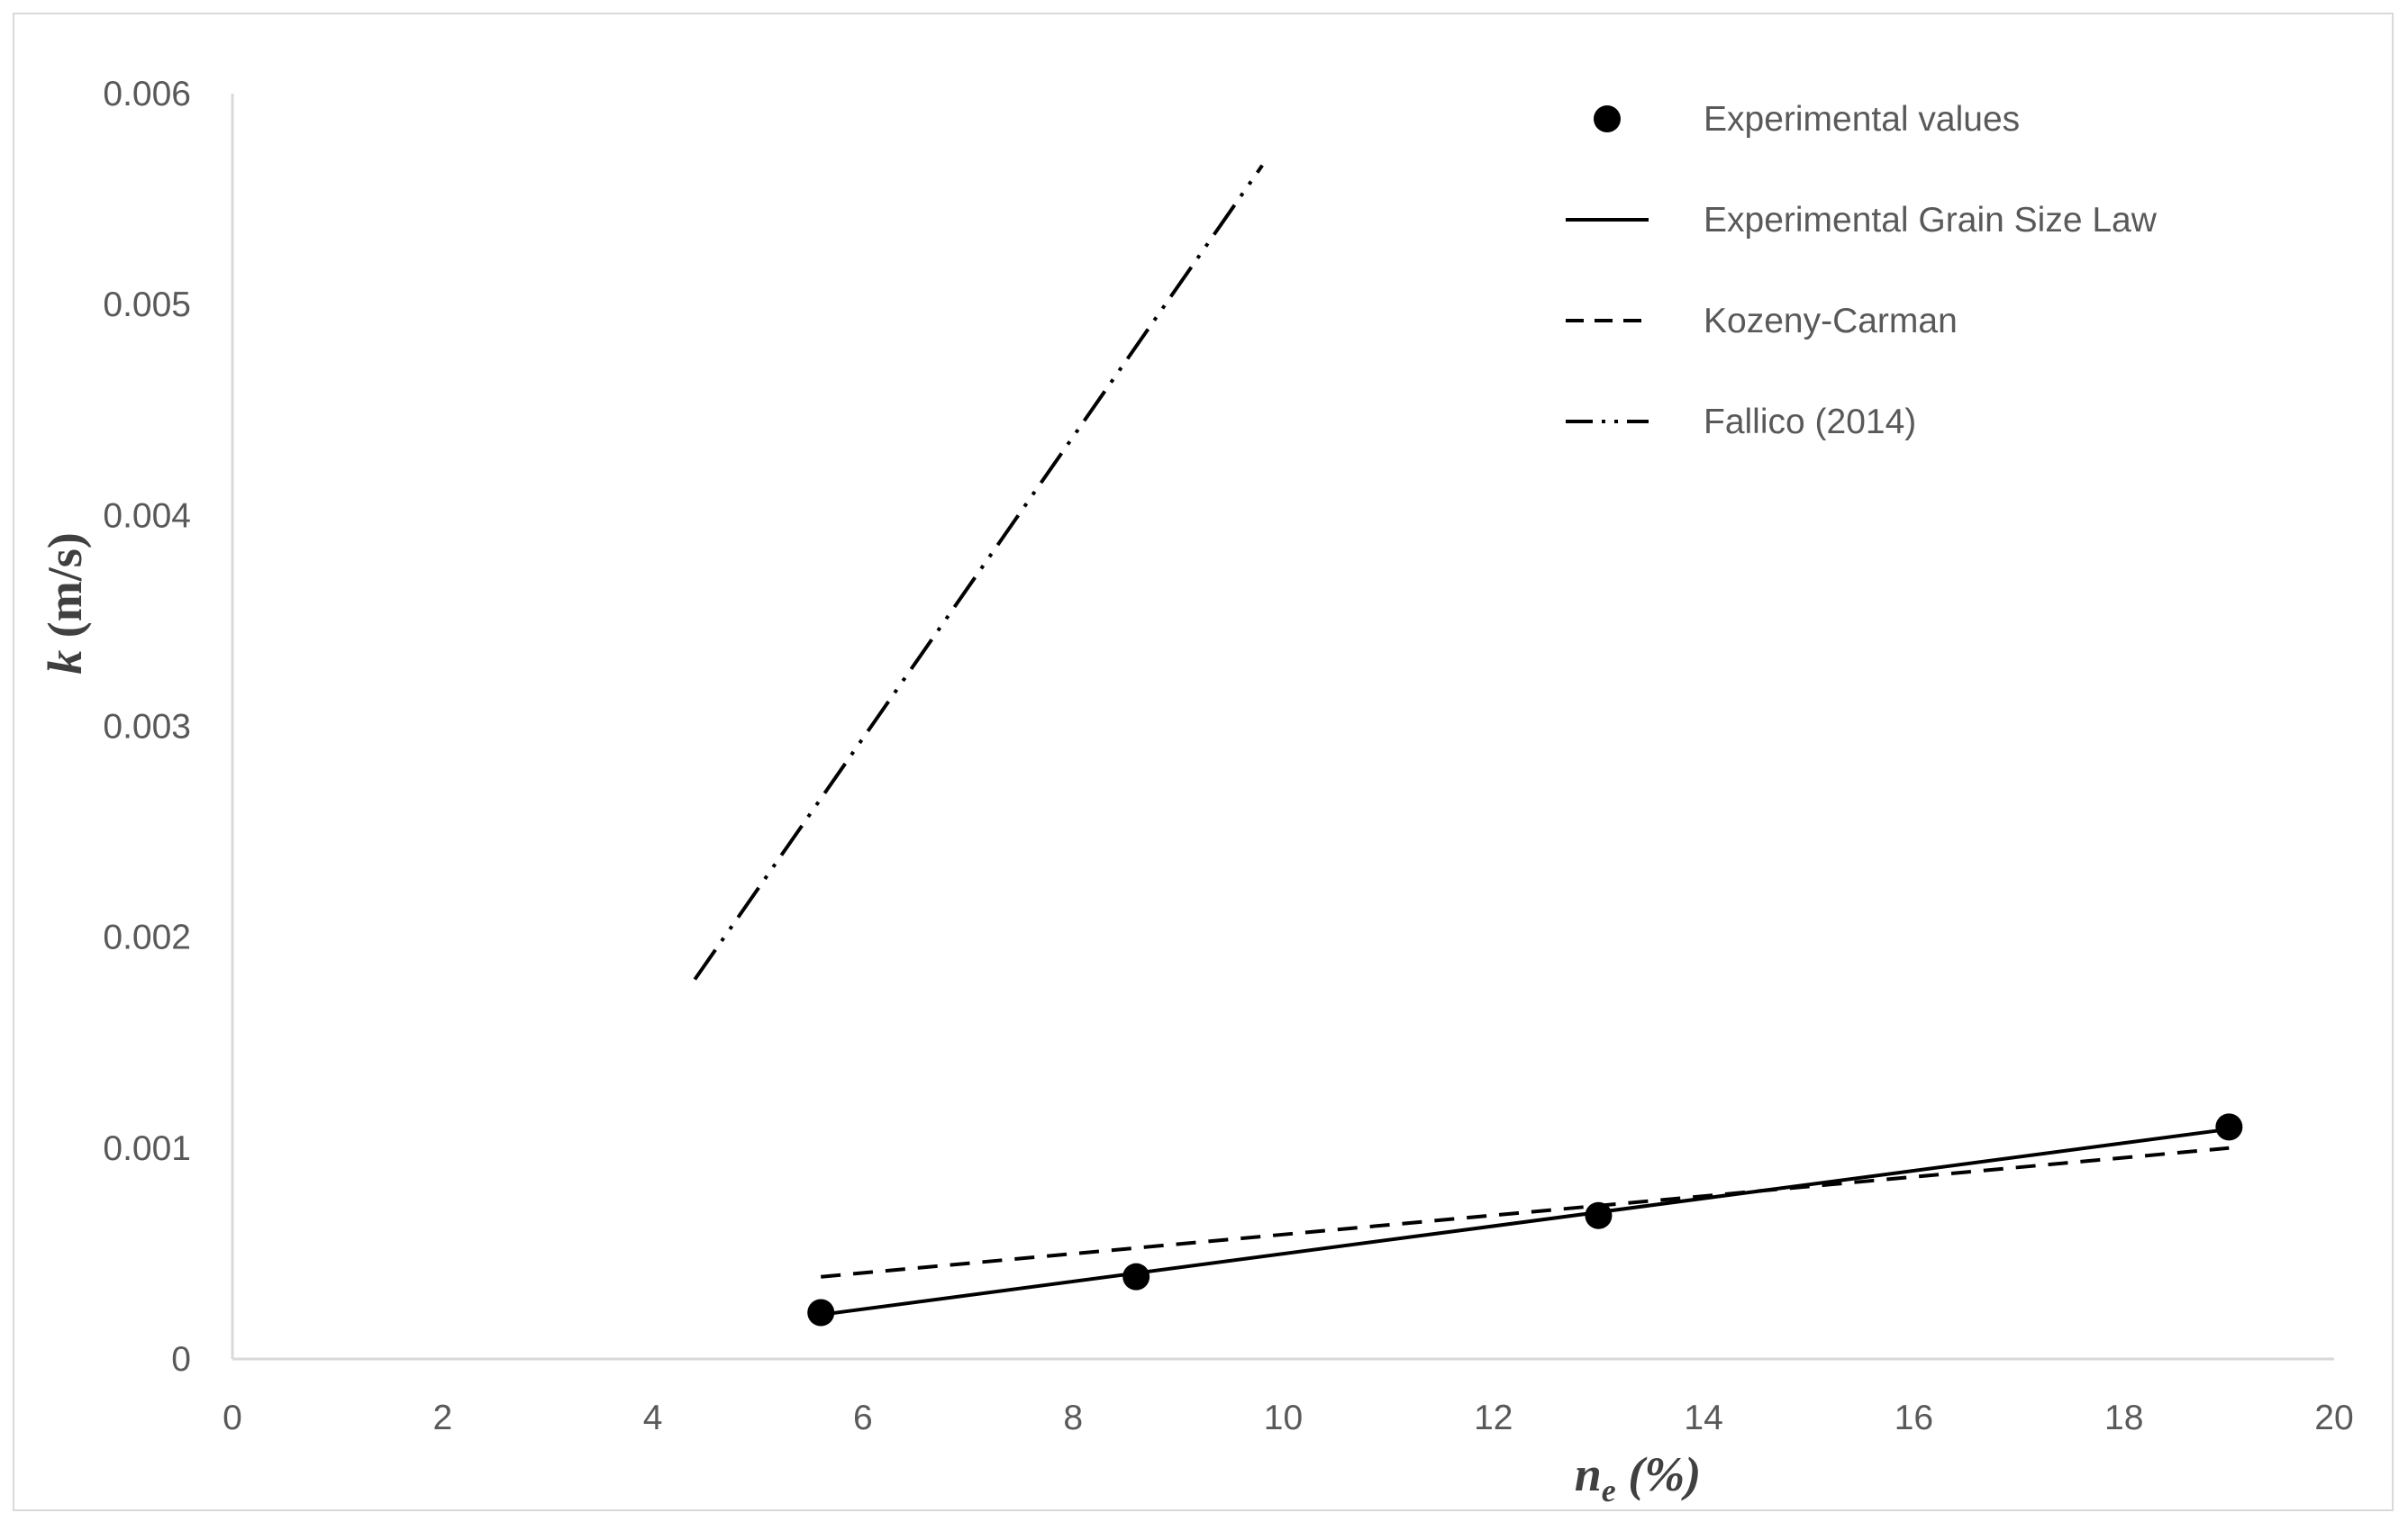 The width and height of the screenshot is (2408, 1531). What do you see at coordinates (979, 573) in the screenshot?
I see `series-line-fallico-2014` at bounding box center [979, 573].